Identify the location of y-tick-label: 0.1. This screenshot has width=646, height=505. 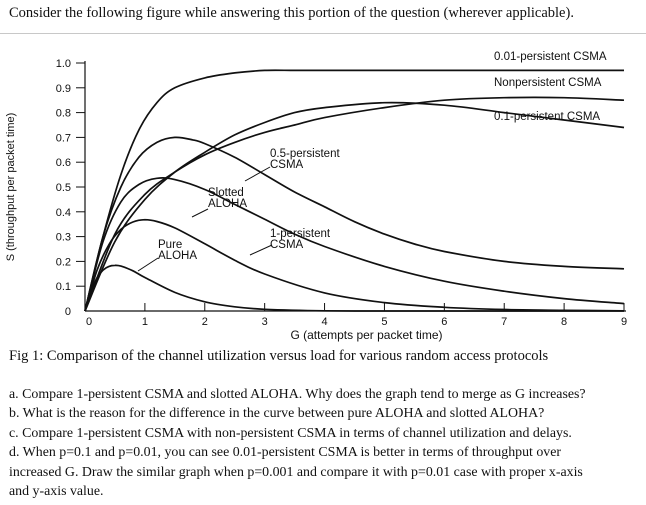
(63, 287).